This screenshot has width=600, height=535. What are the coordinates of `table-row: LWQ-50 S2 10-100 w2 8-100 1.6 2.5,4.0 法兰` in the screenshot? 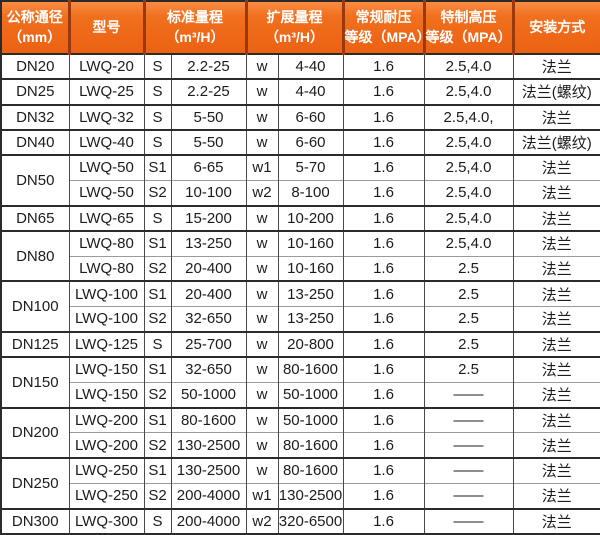 It's located at (300, 192).